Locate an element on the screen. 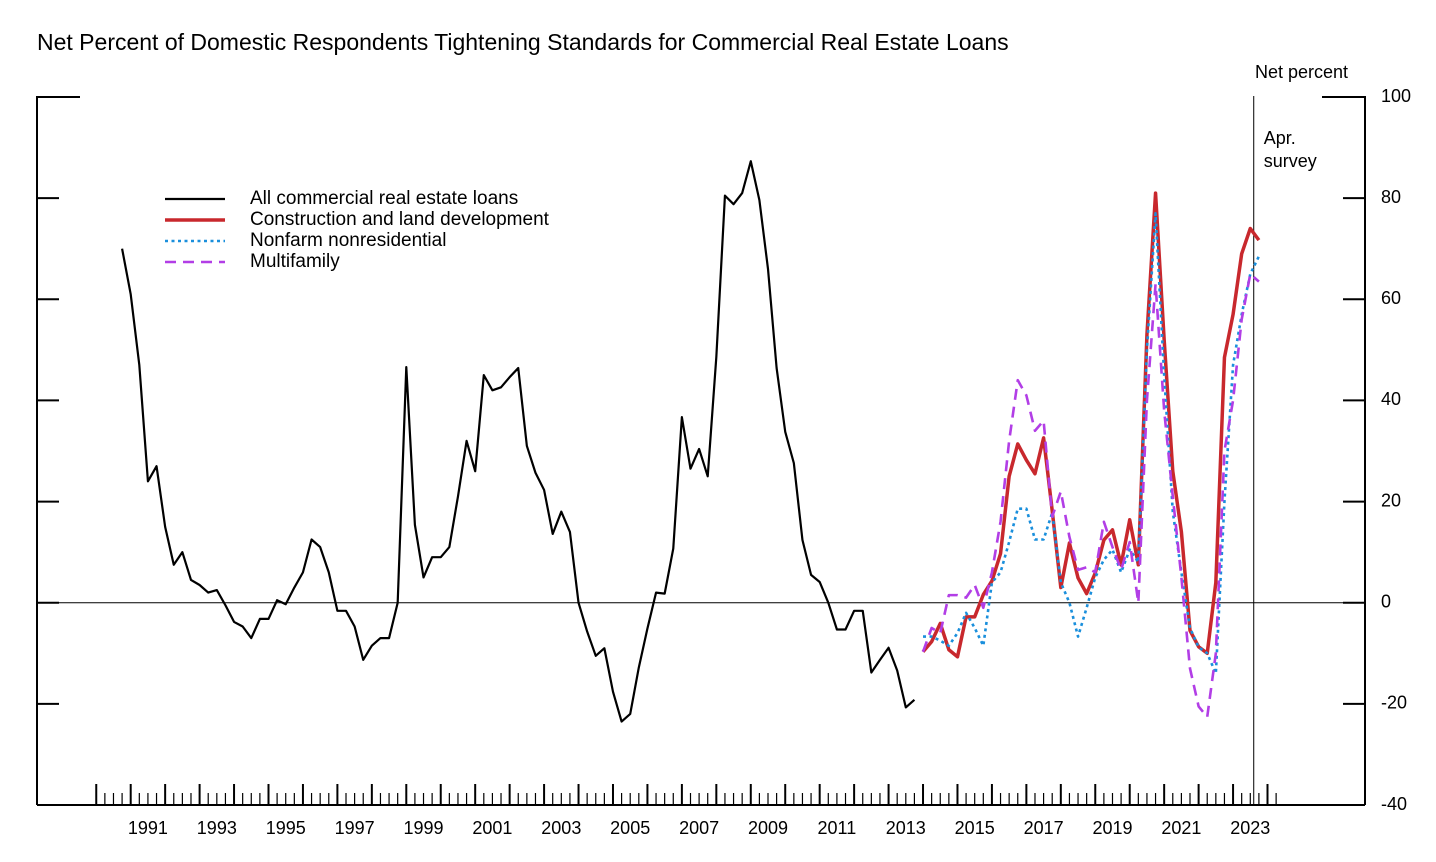 The image size is (1436, 862). legend-label: Multifamily is located at coordinates (295, 261).